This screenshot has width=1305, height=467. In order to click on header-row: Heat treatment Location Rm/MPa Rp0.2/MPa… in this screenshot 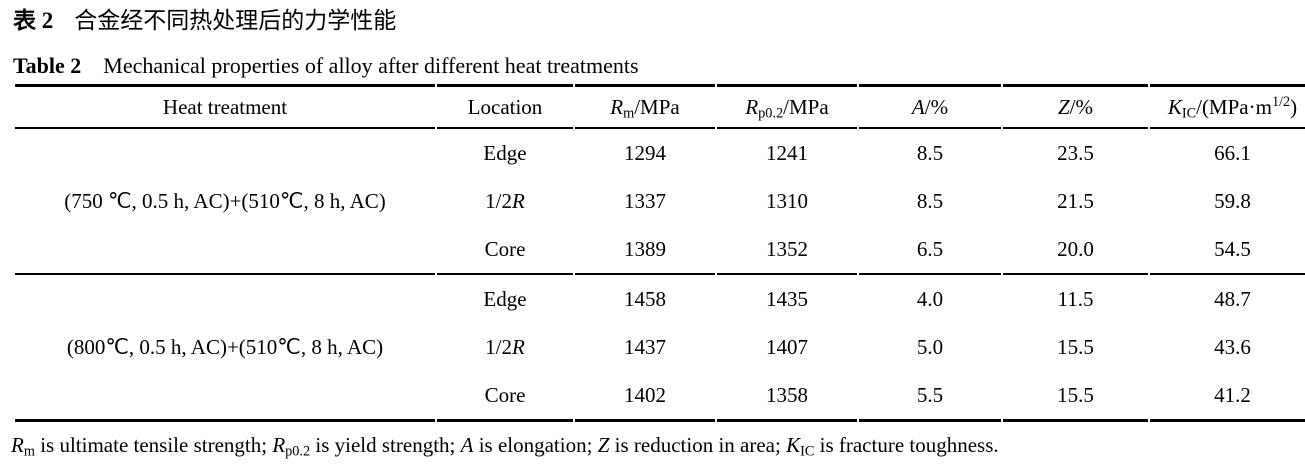, I will do `click(660, 106)`.